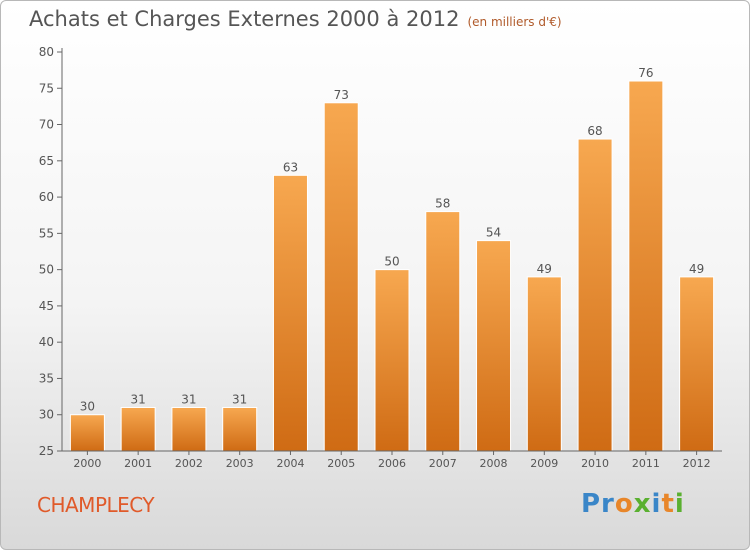 This screenshot has width=750, height=550. I want to click on bar-2004, so click(290, 313).